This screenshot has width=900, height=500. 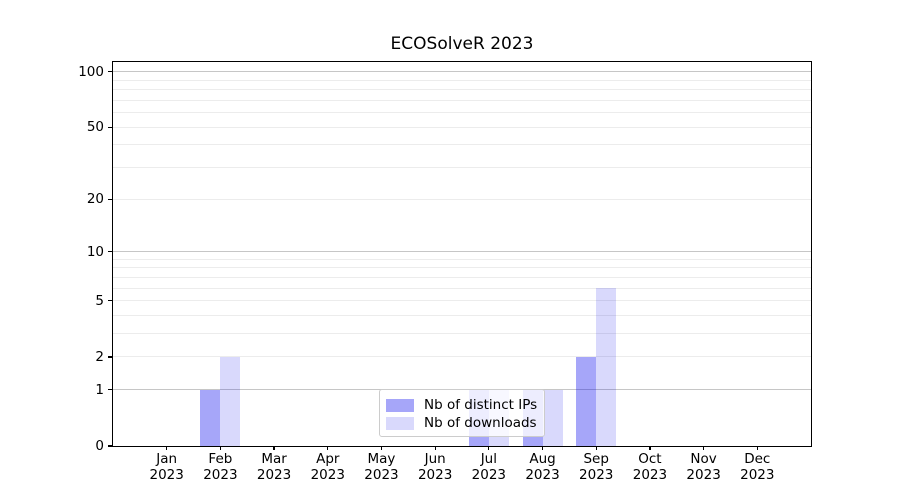 I want to click on x-tick-sep, so click(x=596, y=448).